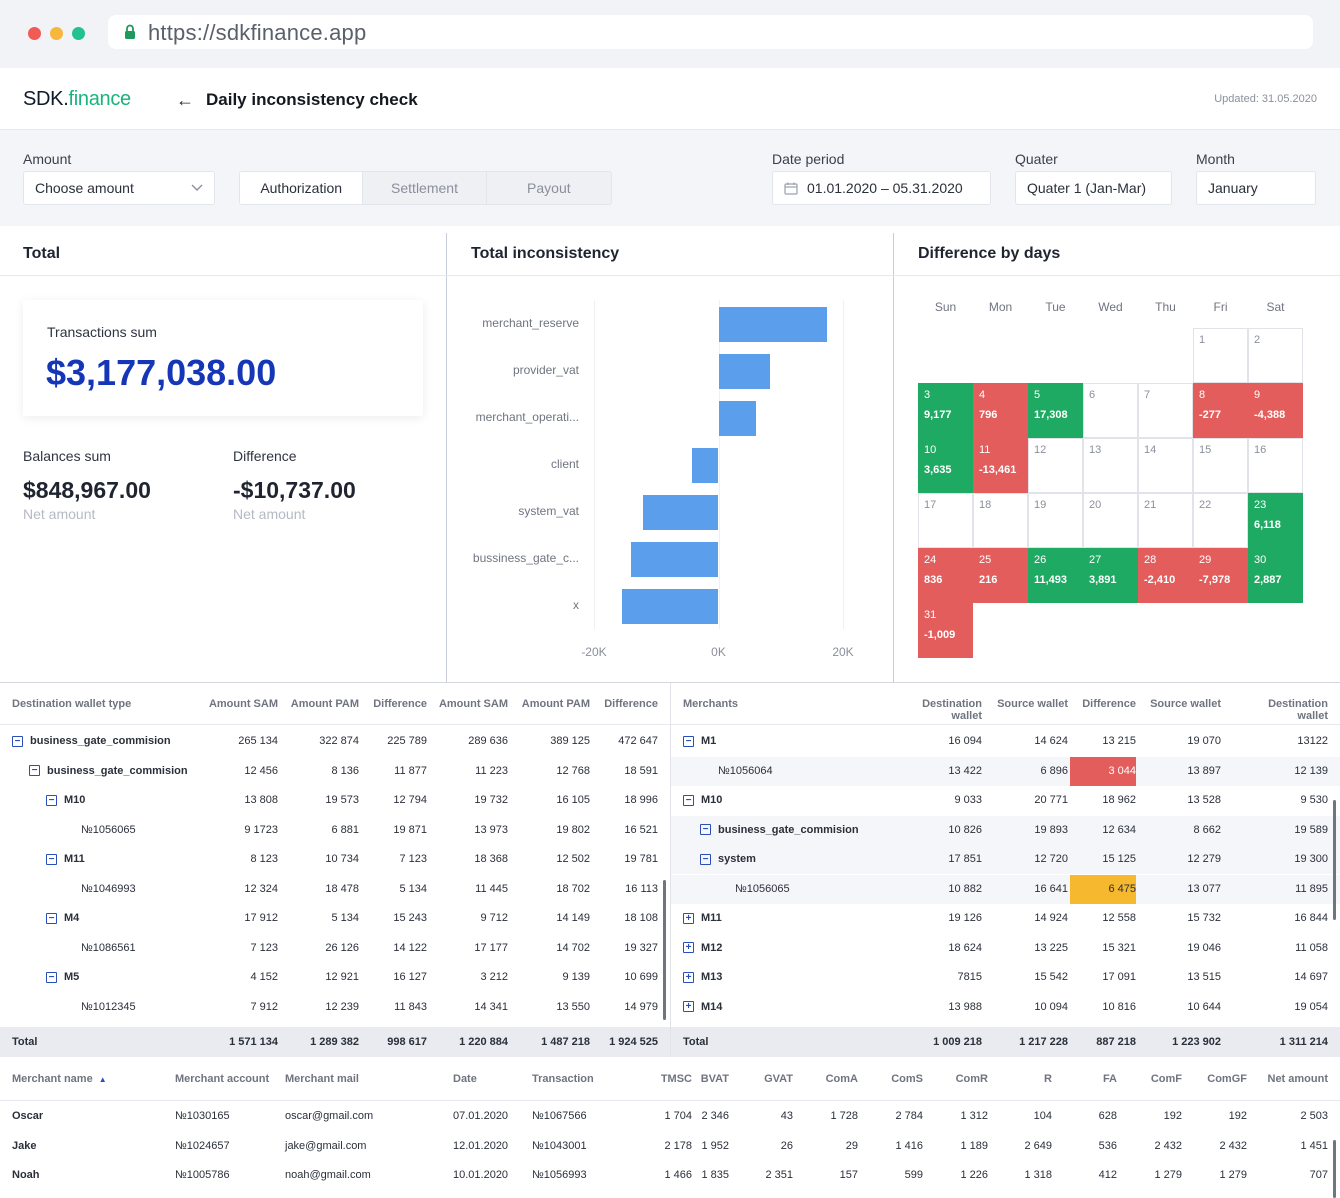 This screenshot has height=1198, width=1340. Describe the element at coordinates (1005, 918) in the screenshot. I see `table-row: + M11 19 126 14 924 12 558 15 732 16 844` at that location.